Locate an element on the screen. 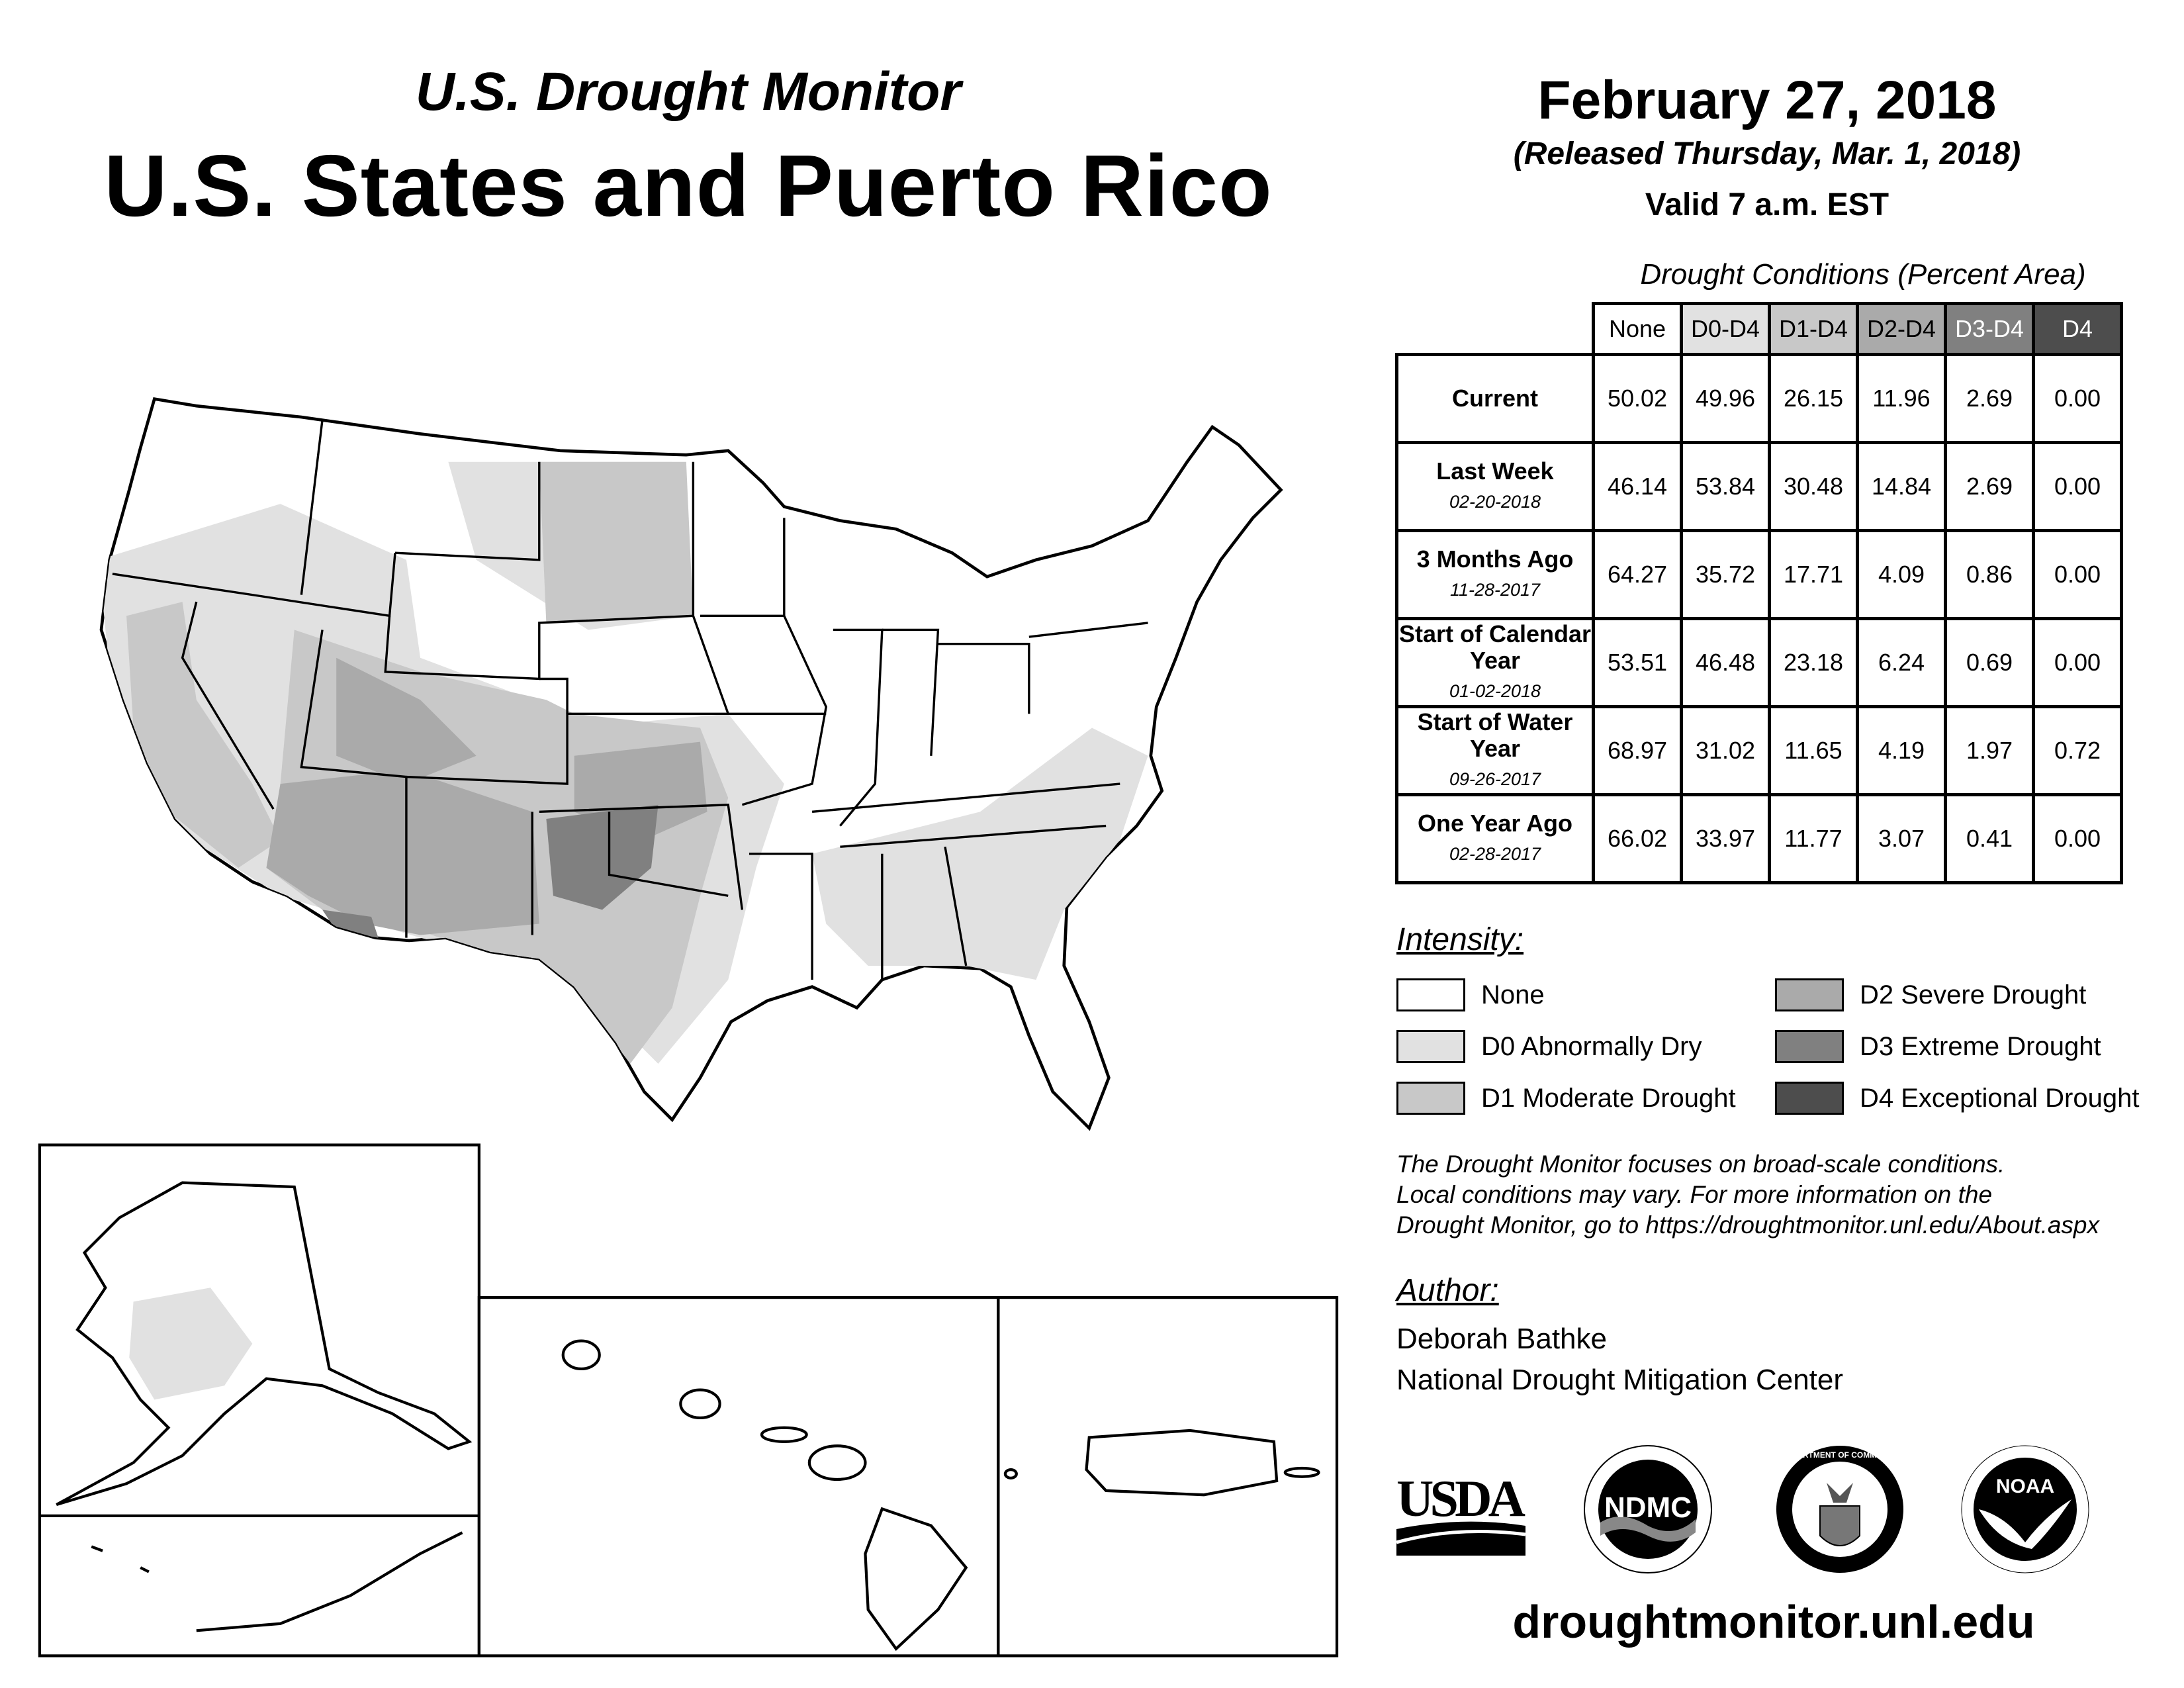  table-cell: 49.96 is located at coordinates (1726, 398).